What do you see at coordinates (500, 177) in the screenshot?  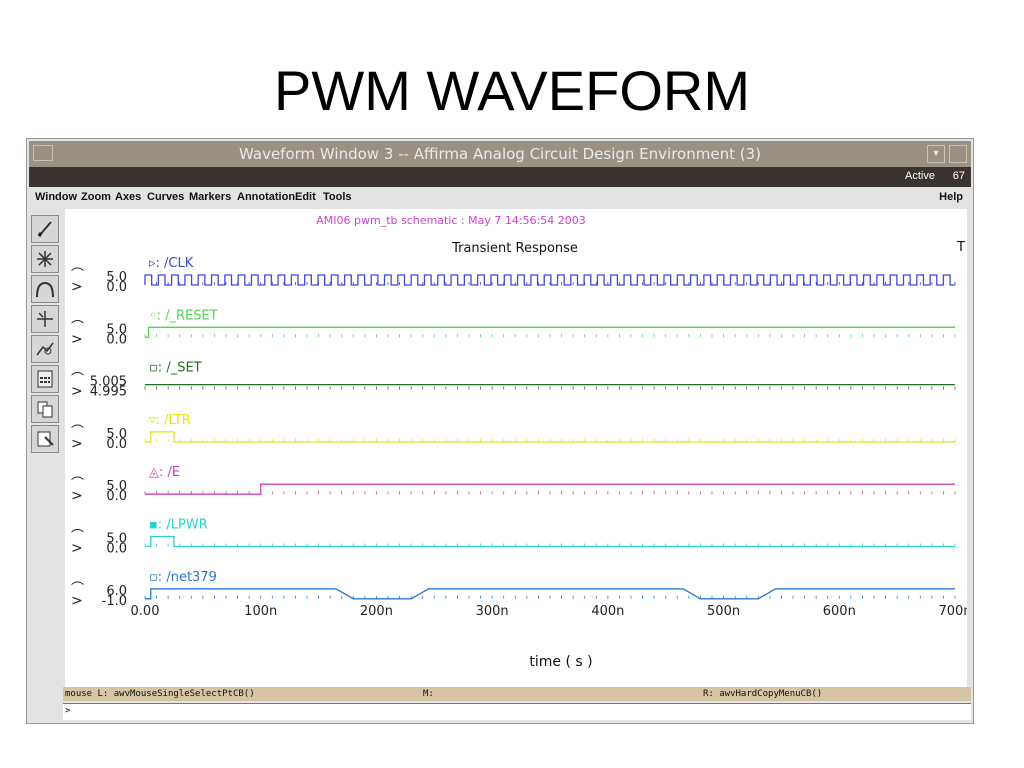 I see `status-bar: Active 67` at bounding box center [500, 177].